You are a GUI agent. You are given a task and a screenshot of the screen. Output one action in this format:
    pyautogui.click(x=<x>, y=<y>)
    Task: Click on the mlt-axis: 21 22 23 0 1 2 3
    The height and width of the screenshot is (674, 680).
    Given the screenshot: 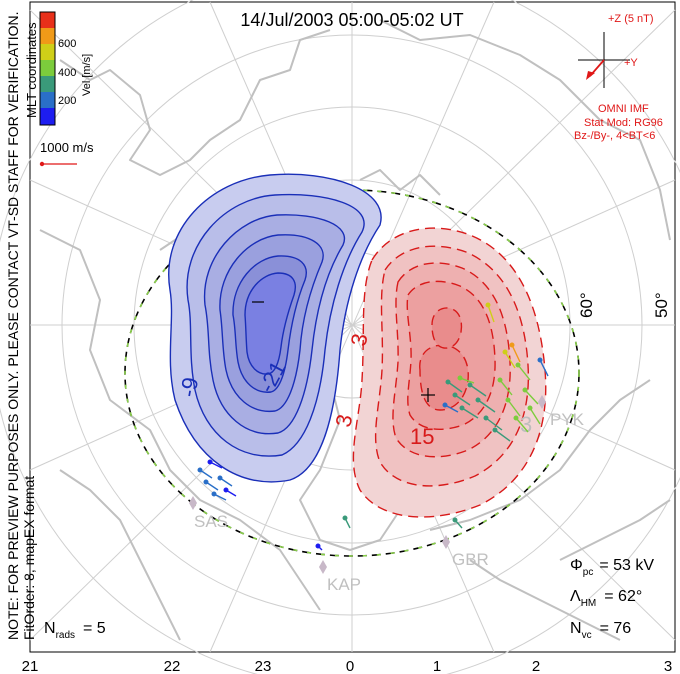 What is the action you would take?
    pyautogui.click(x=347, y=666)
    